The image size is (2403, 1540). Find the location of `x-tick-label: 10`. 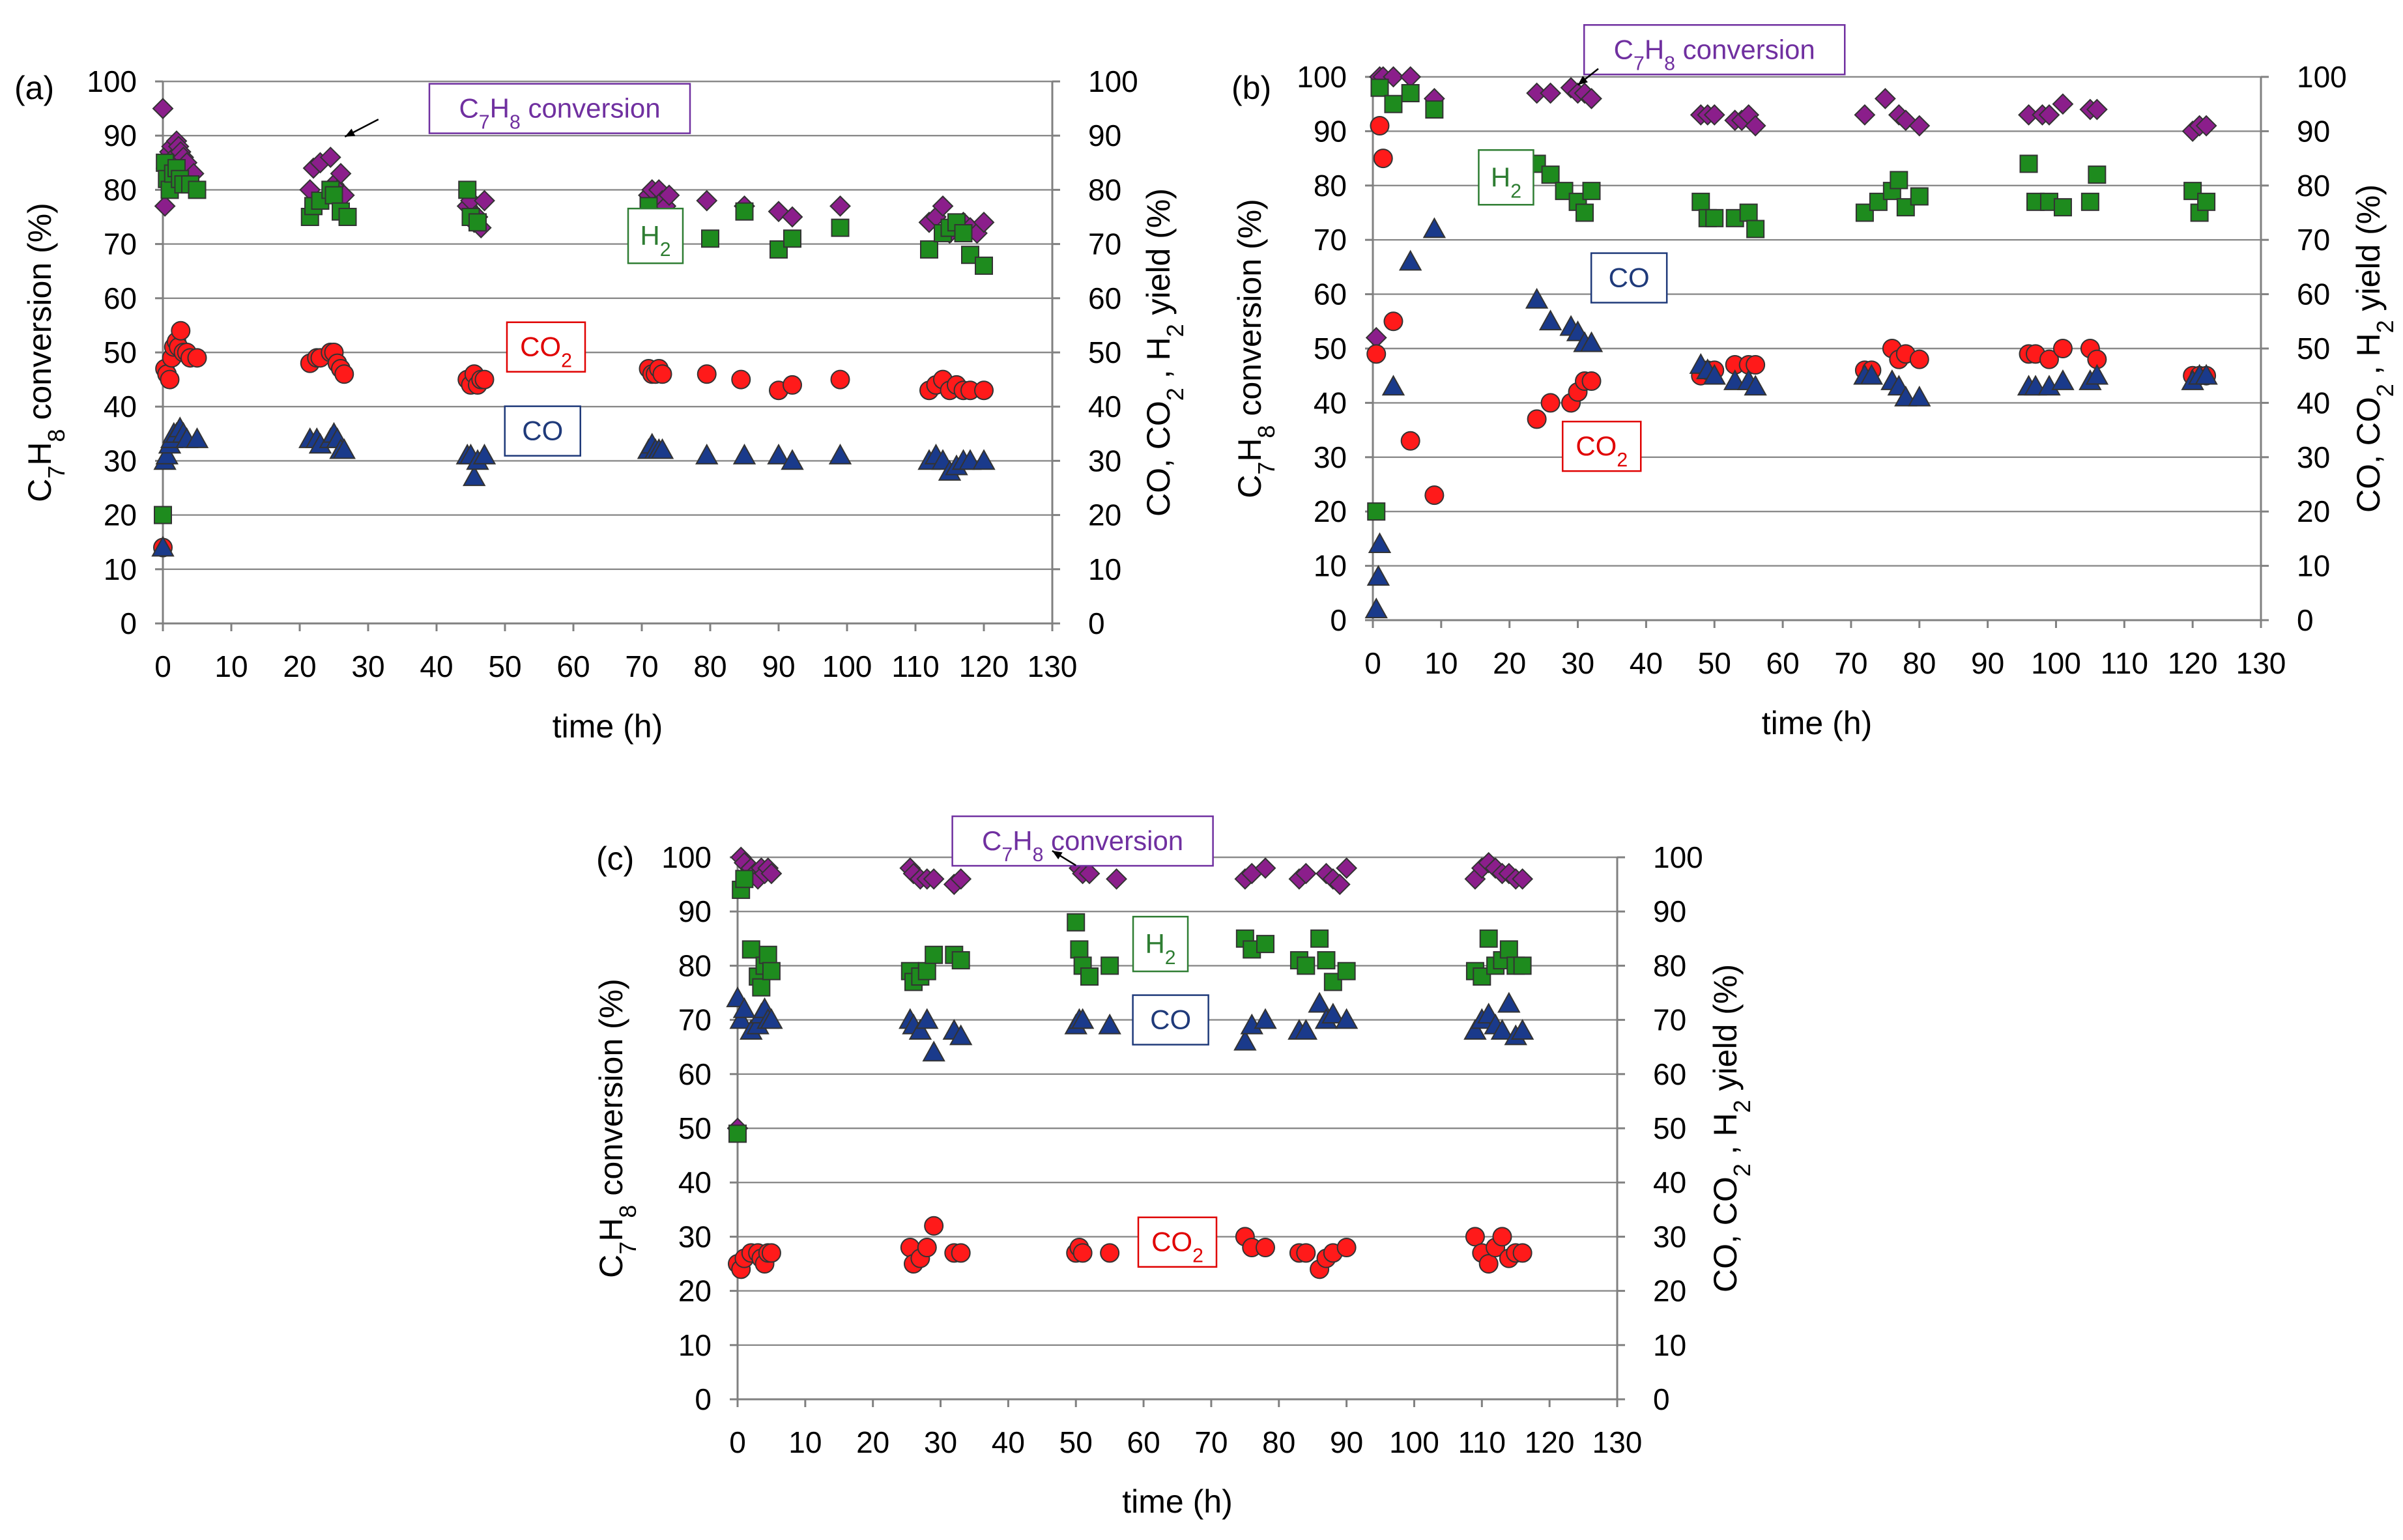

x-tick-label: 10 is located at coordinates (1441, 663).